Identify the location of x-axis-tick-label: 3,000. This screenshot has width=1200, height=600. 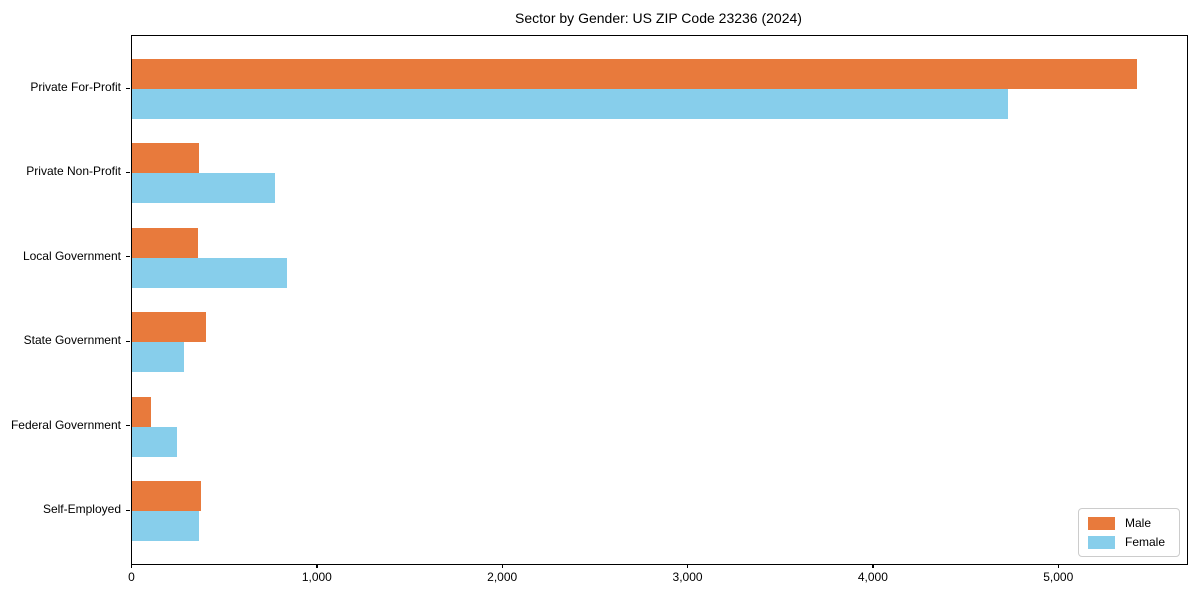
(687, 577).